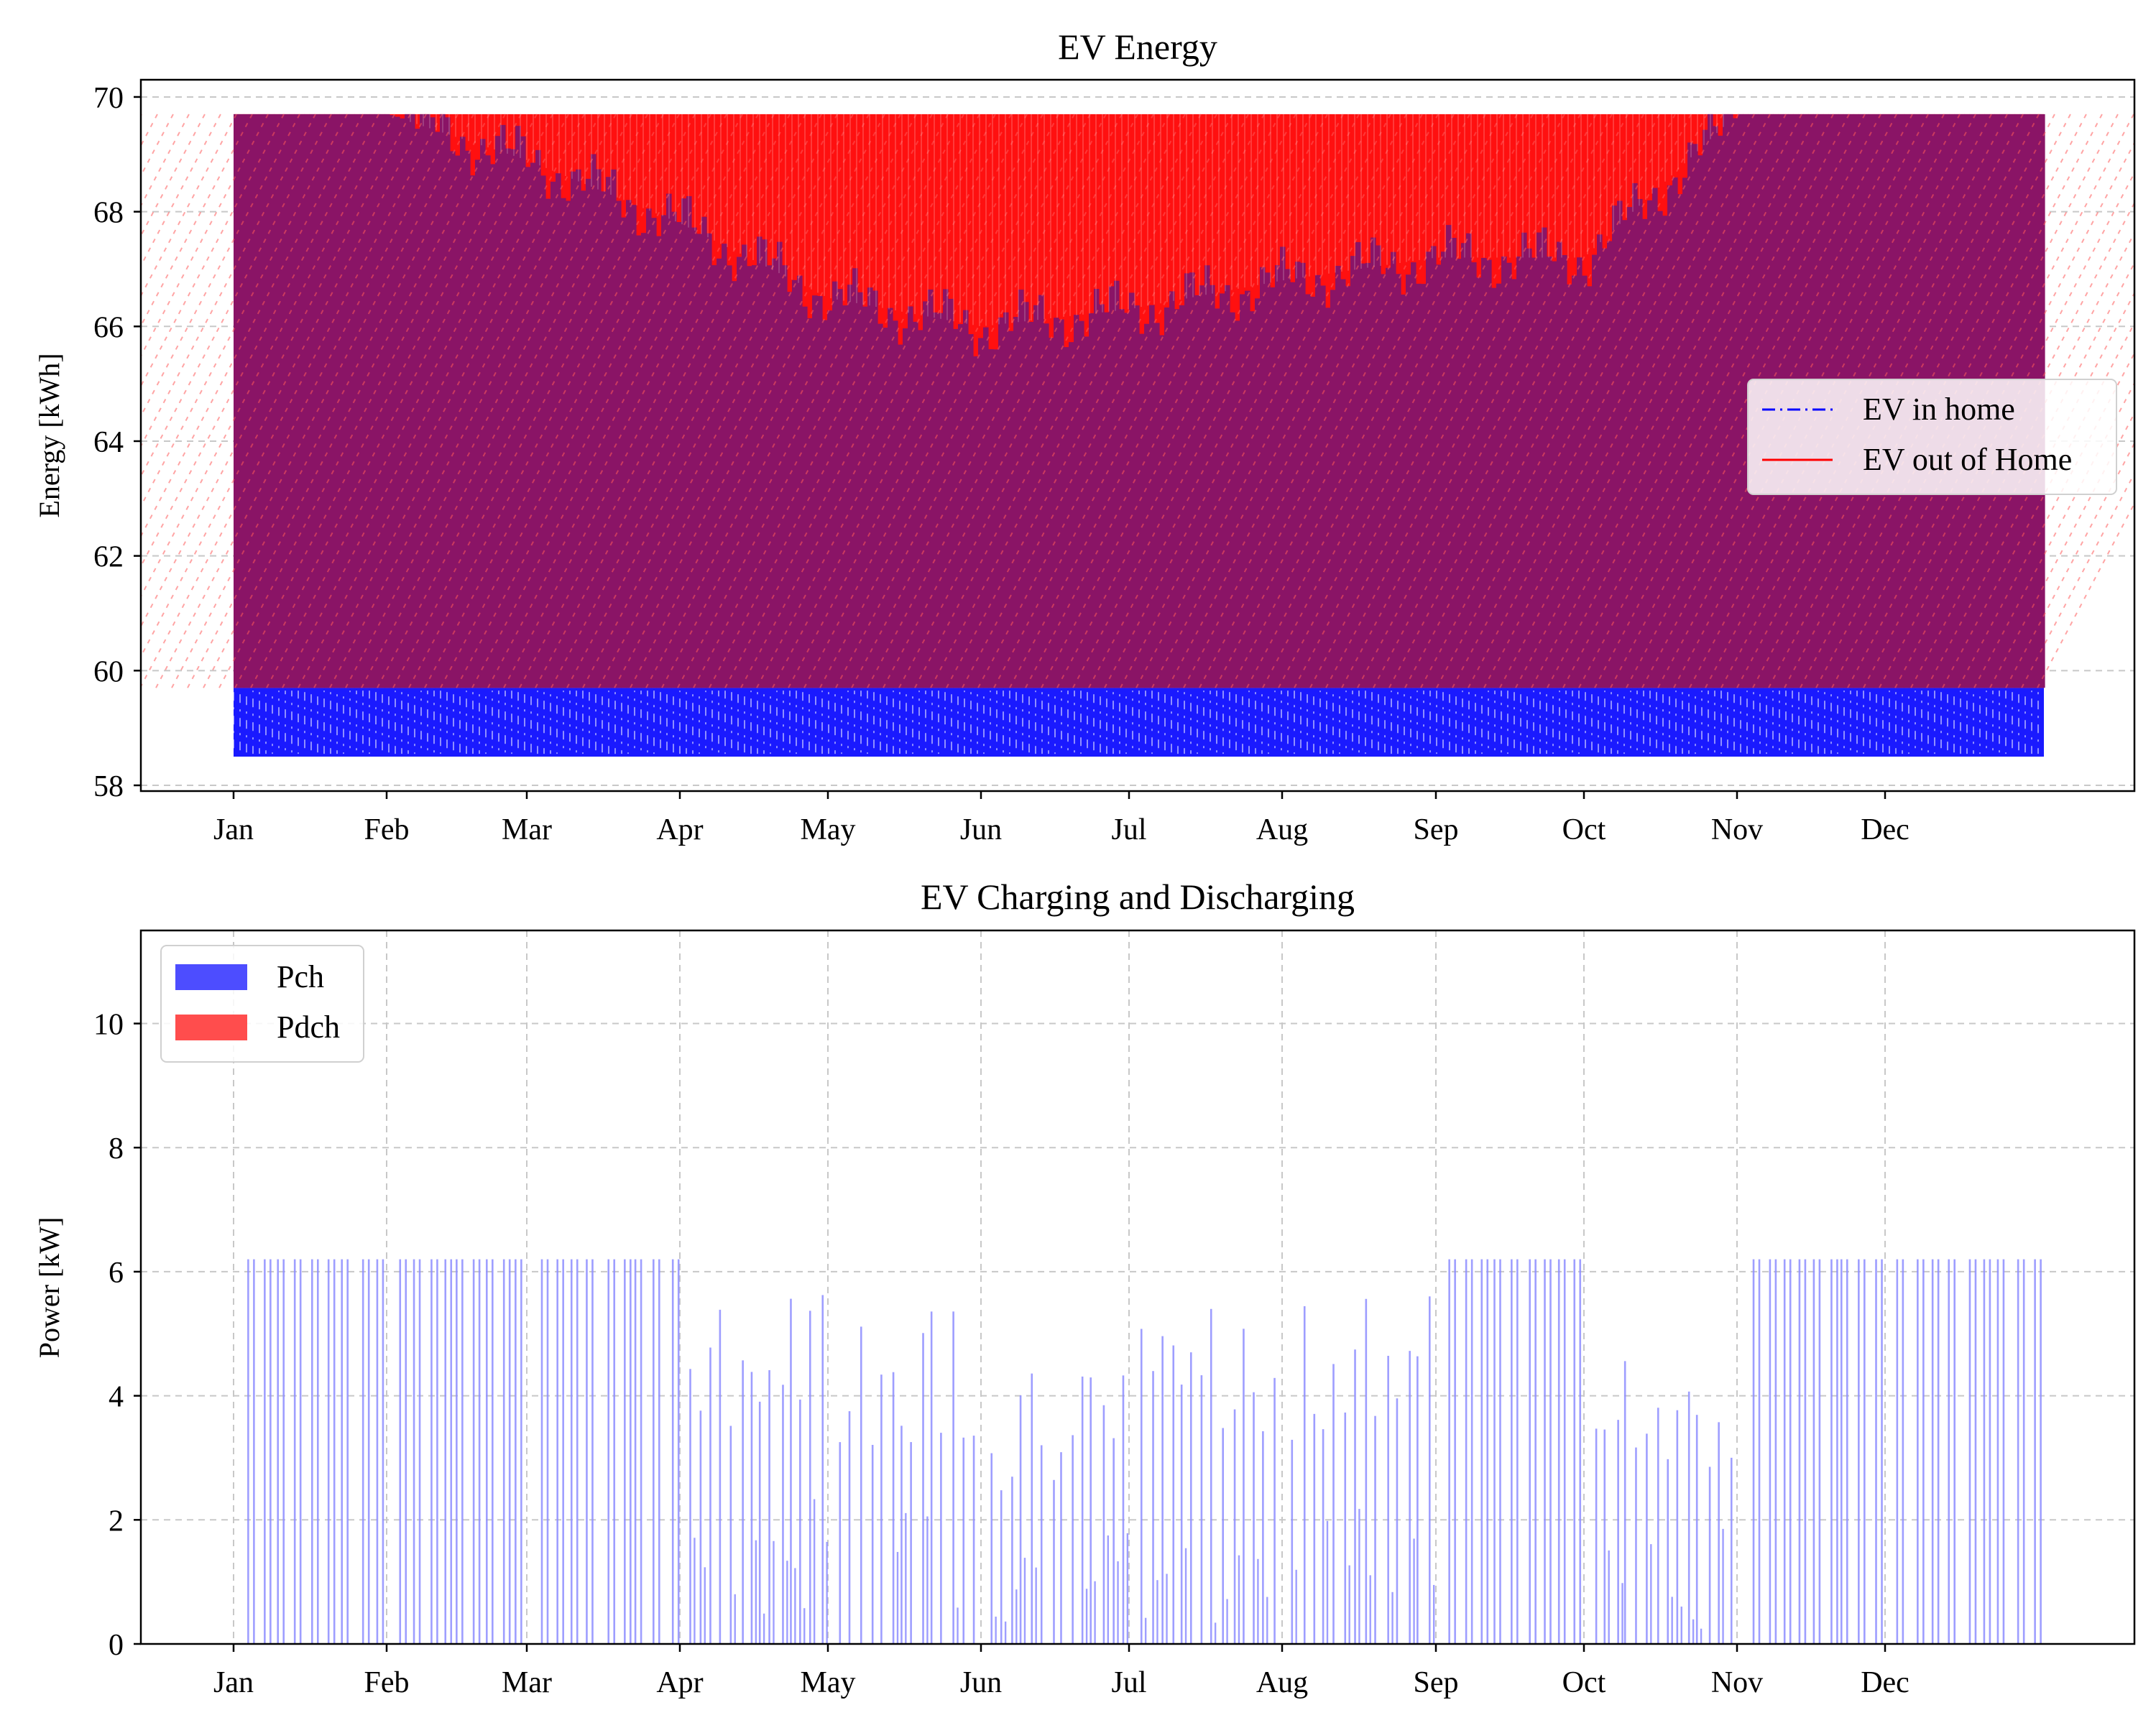 This screenshot has width=2156, height=1728. What do you see at coordinates (116, 1398) in the screenshot?
I see `power-y-tick-label: 4` at bounding box center [116, 1398].